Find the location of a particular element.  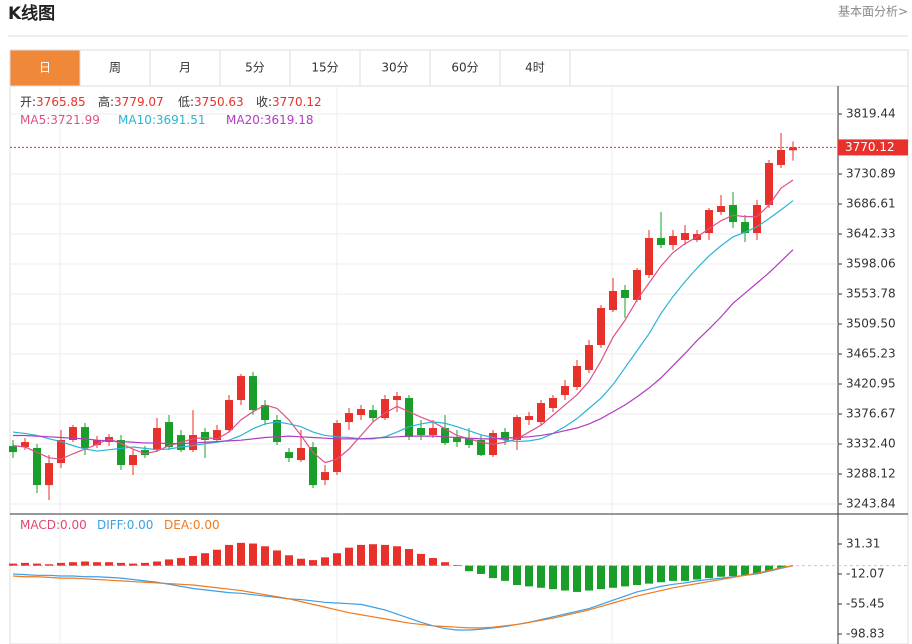

y-tick-label: 3819.44 is located at coordinates (871, 113).